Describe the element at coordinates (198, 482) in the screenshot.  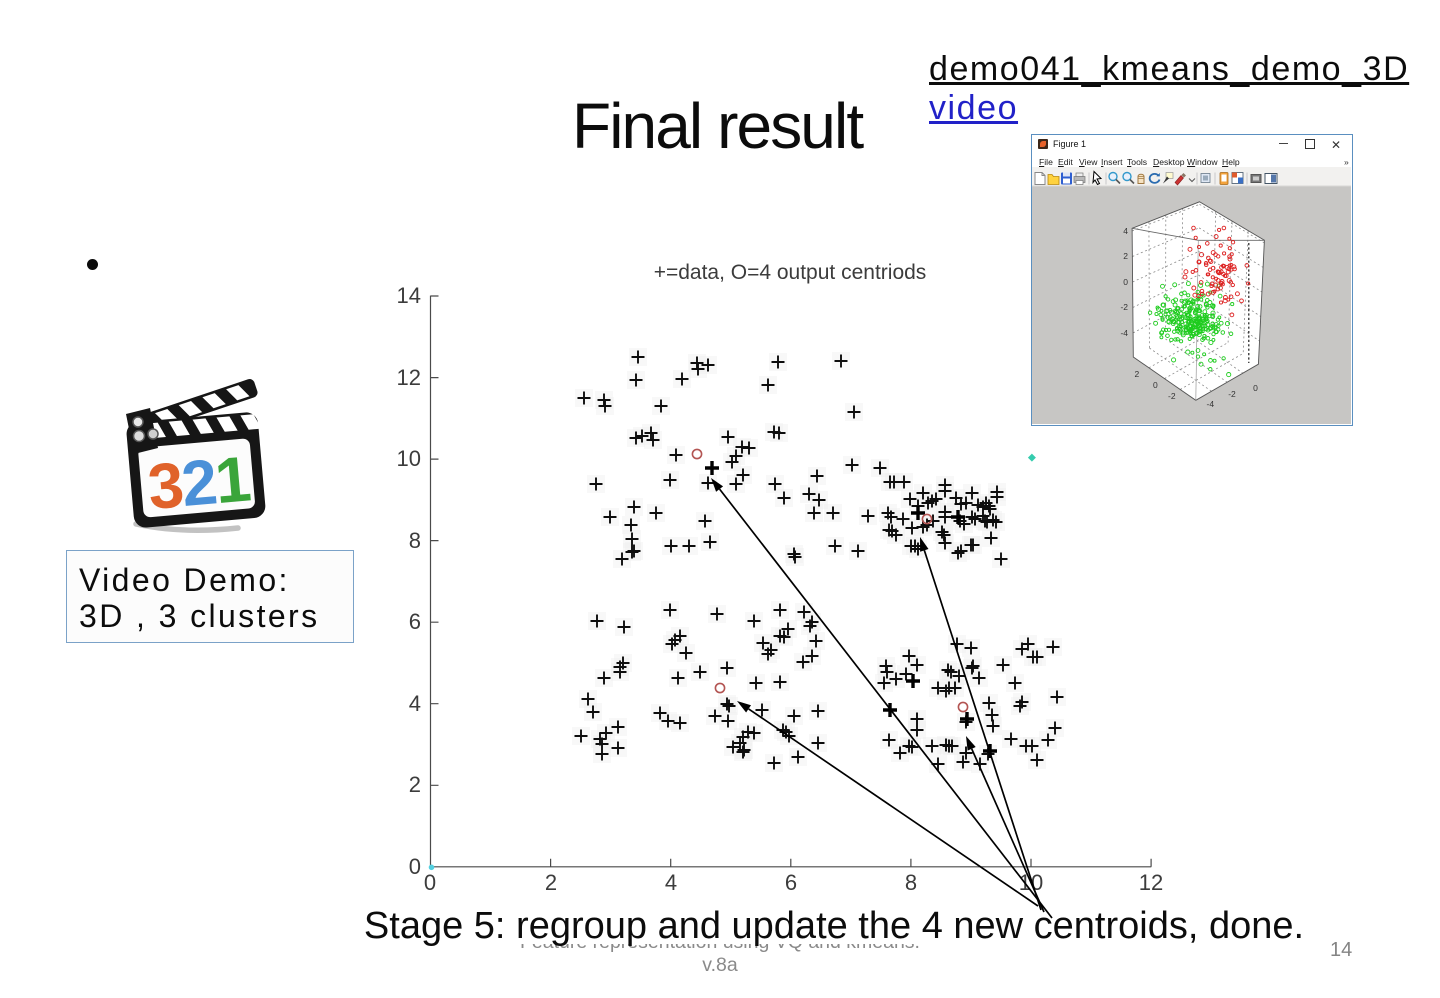
I see `svg-text: 321` at that location.